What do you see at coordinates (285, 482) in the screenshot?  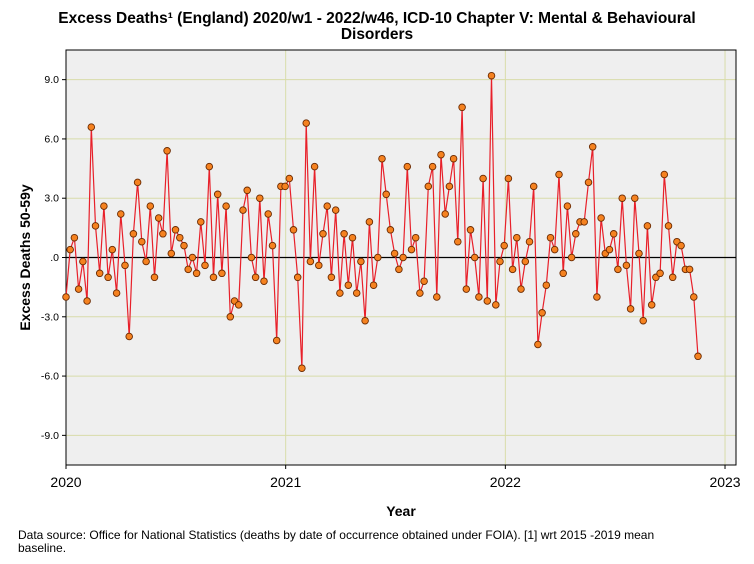 I see `x-tick-label: 2021` at bounding box center [285, 482].